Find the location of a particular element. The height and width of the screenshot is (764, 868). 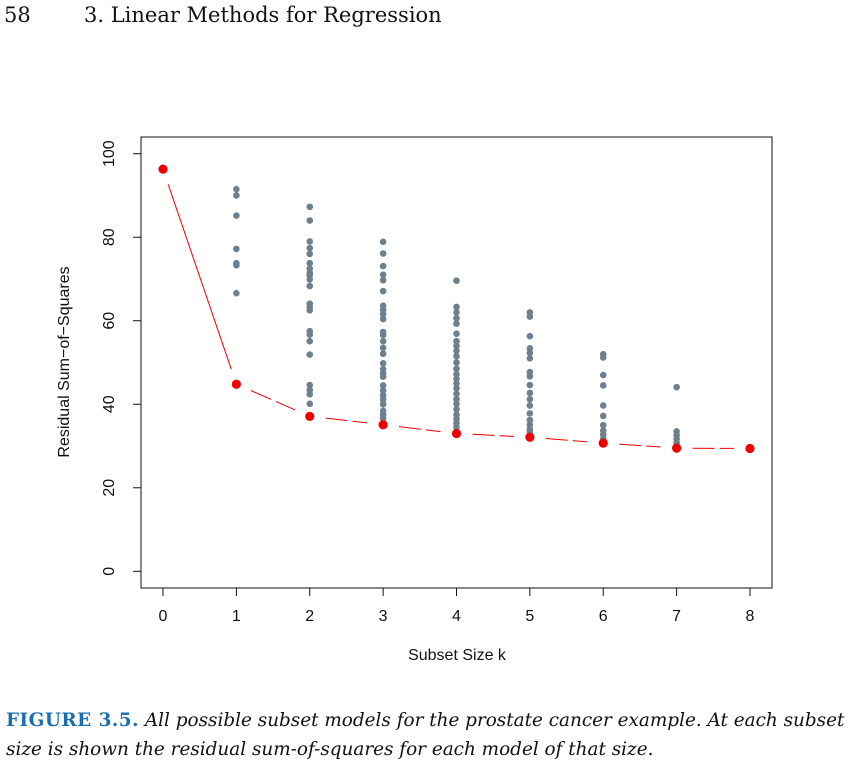

x-axis-label: Subset Size k is located at coordinates (457, 655).